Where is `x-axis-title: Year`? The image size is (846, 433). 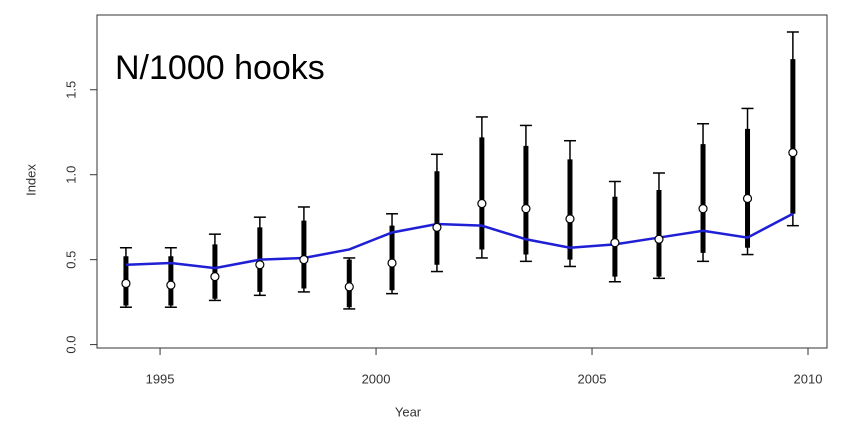
x-axis-title: Year is located at coordinates (408, 411).